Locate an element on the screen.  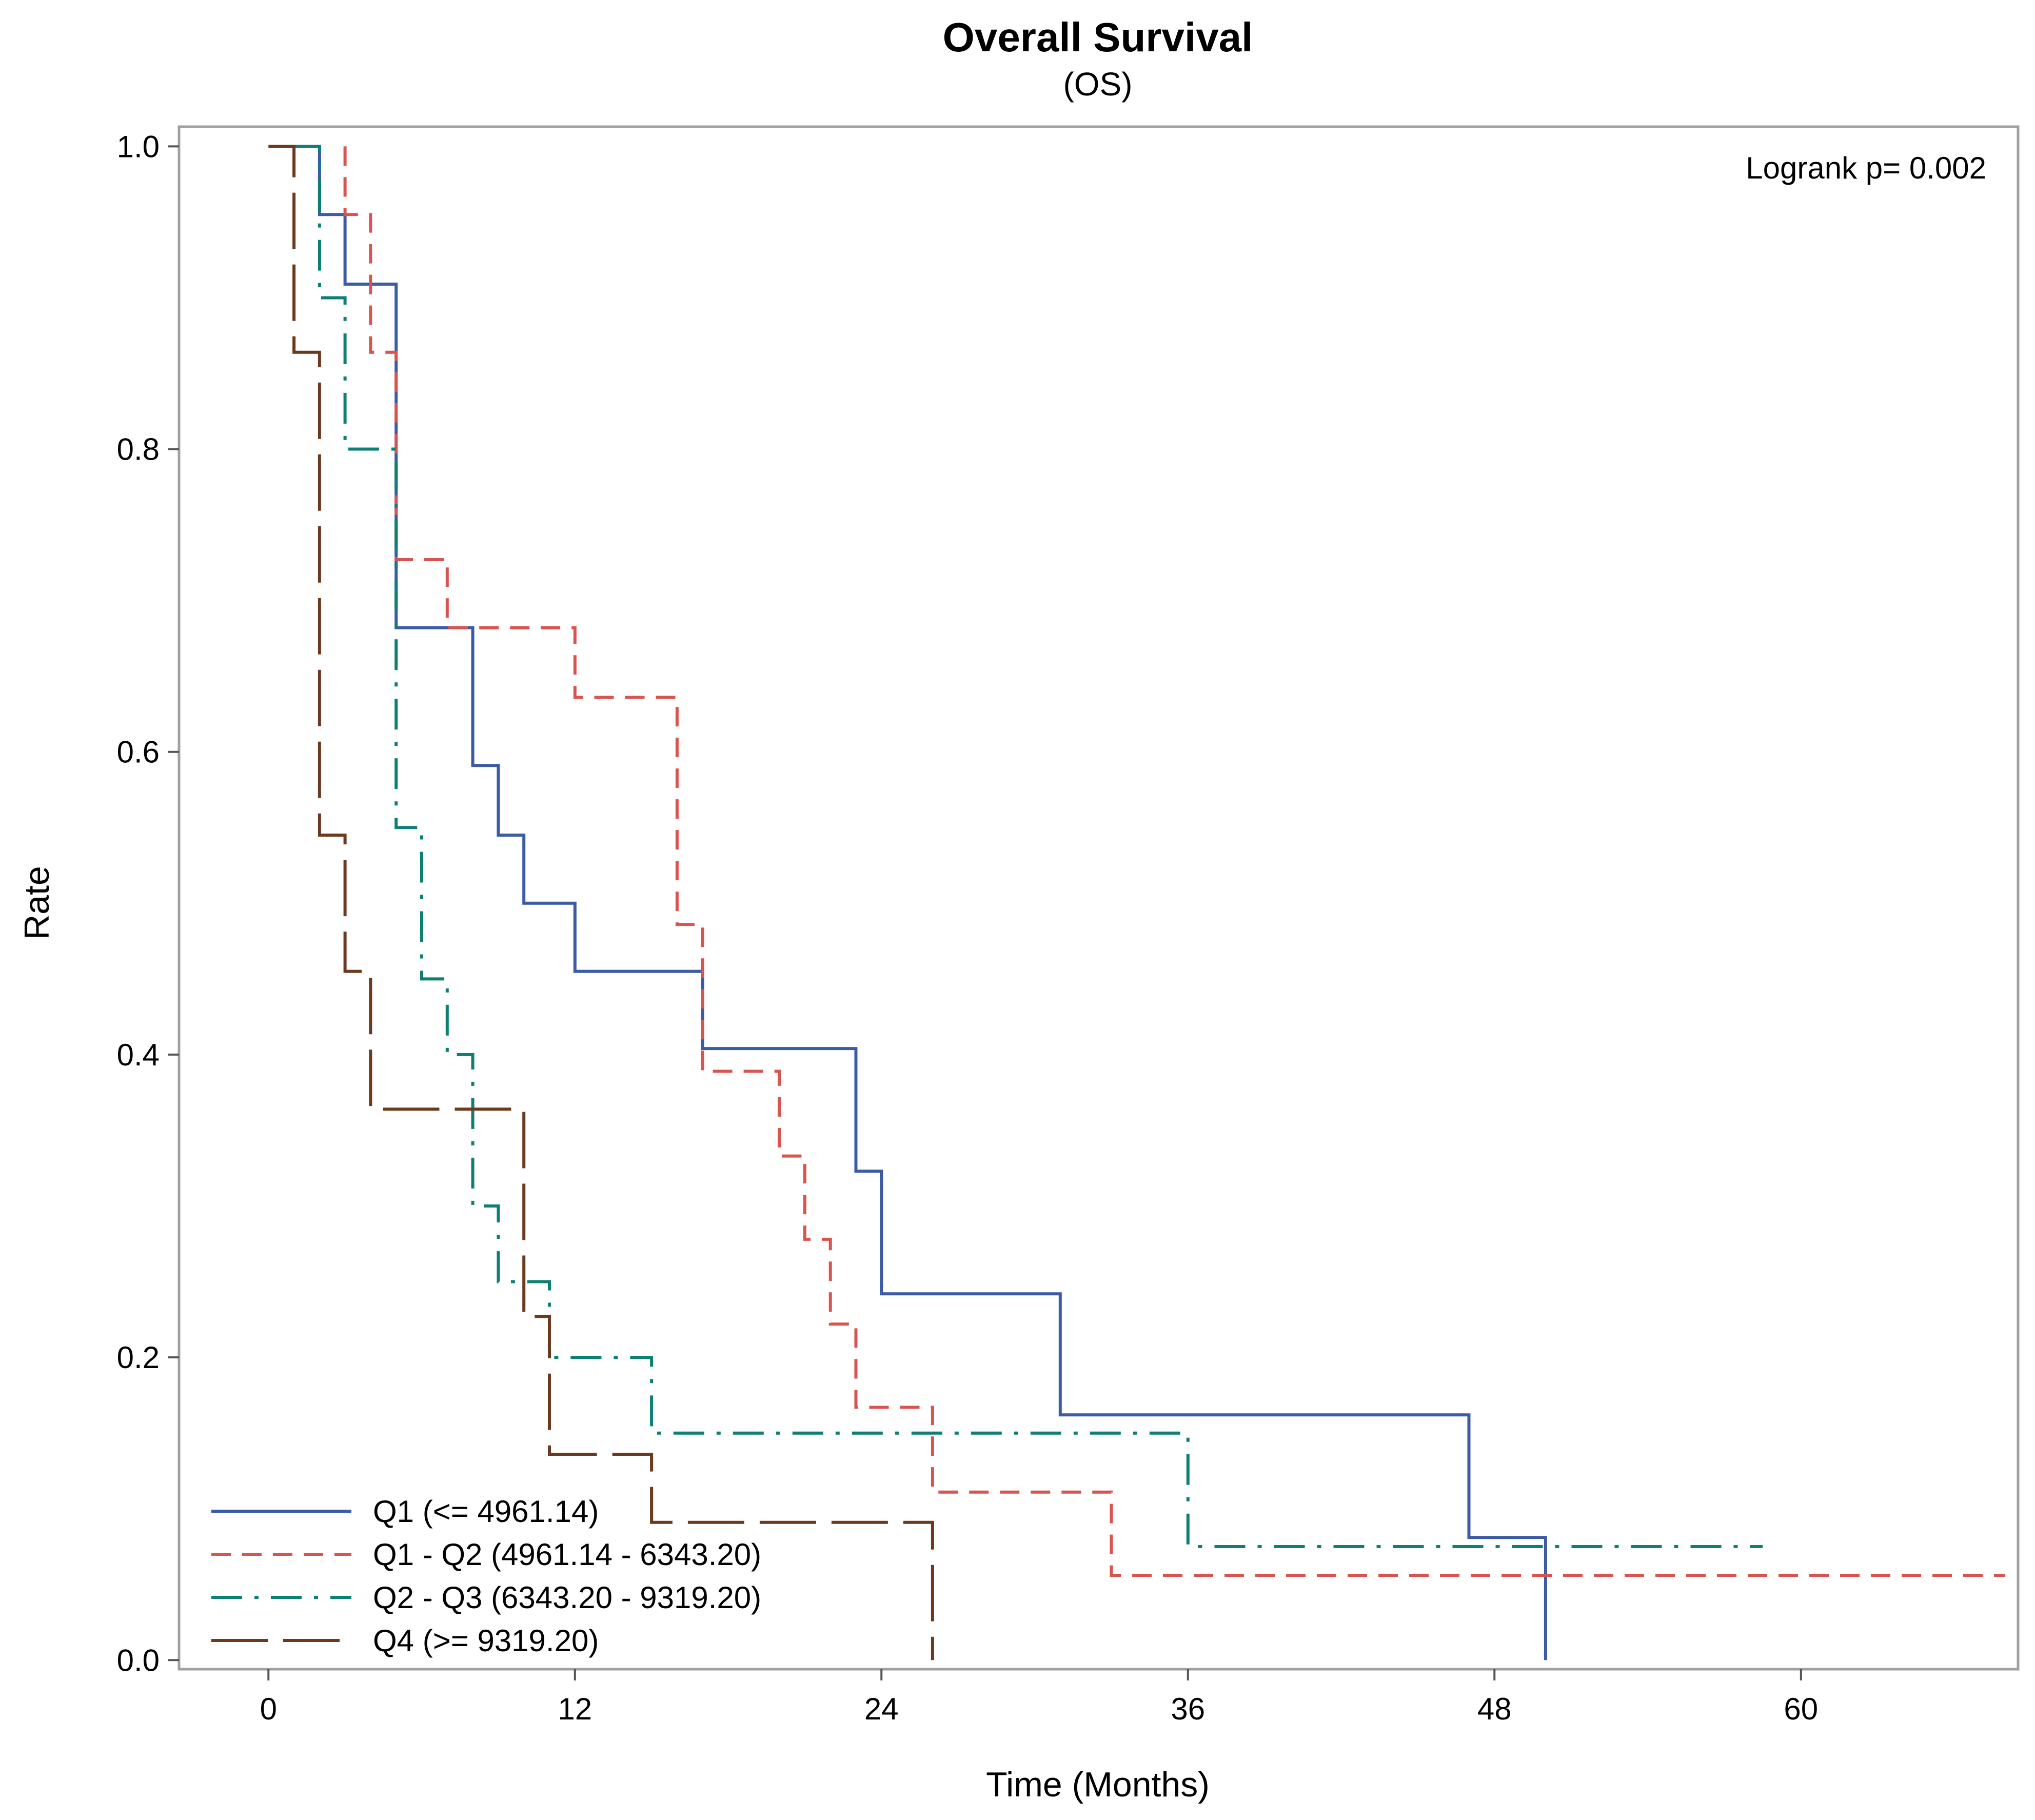
y-tick-label: 0.4 is located at coordinates (138, 1055).